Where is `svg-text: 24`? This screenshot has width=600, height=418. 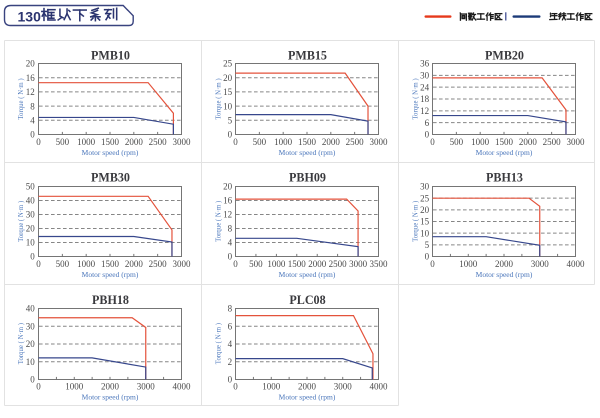 svg-text: 24 is located at coordinates (425, 87).